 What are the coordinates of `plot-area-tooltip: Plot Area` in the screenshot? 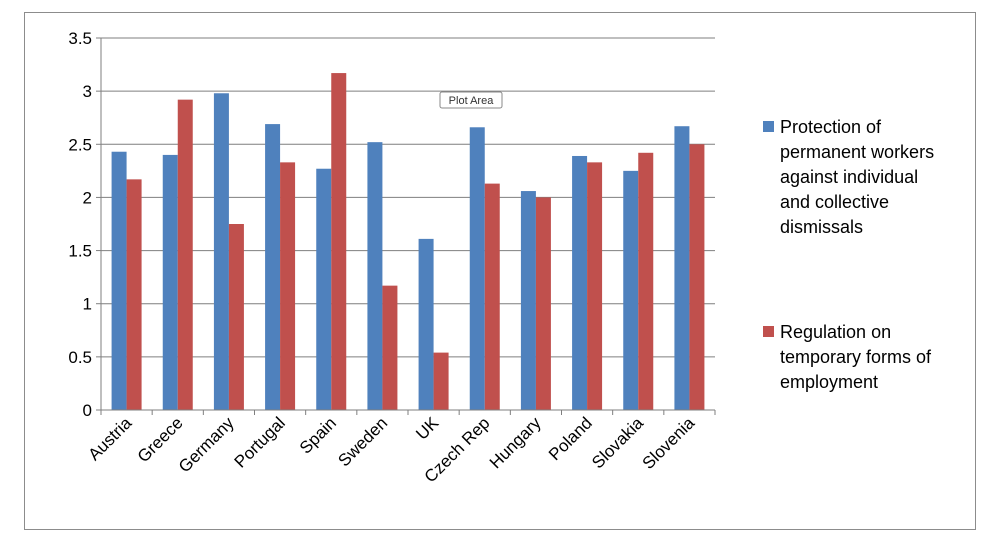 It's located at (471, 100).